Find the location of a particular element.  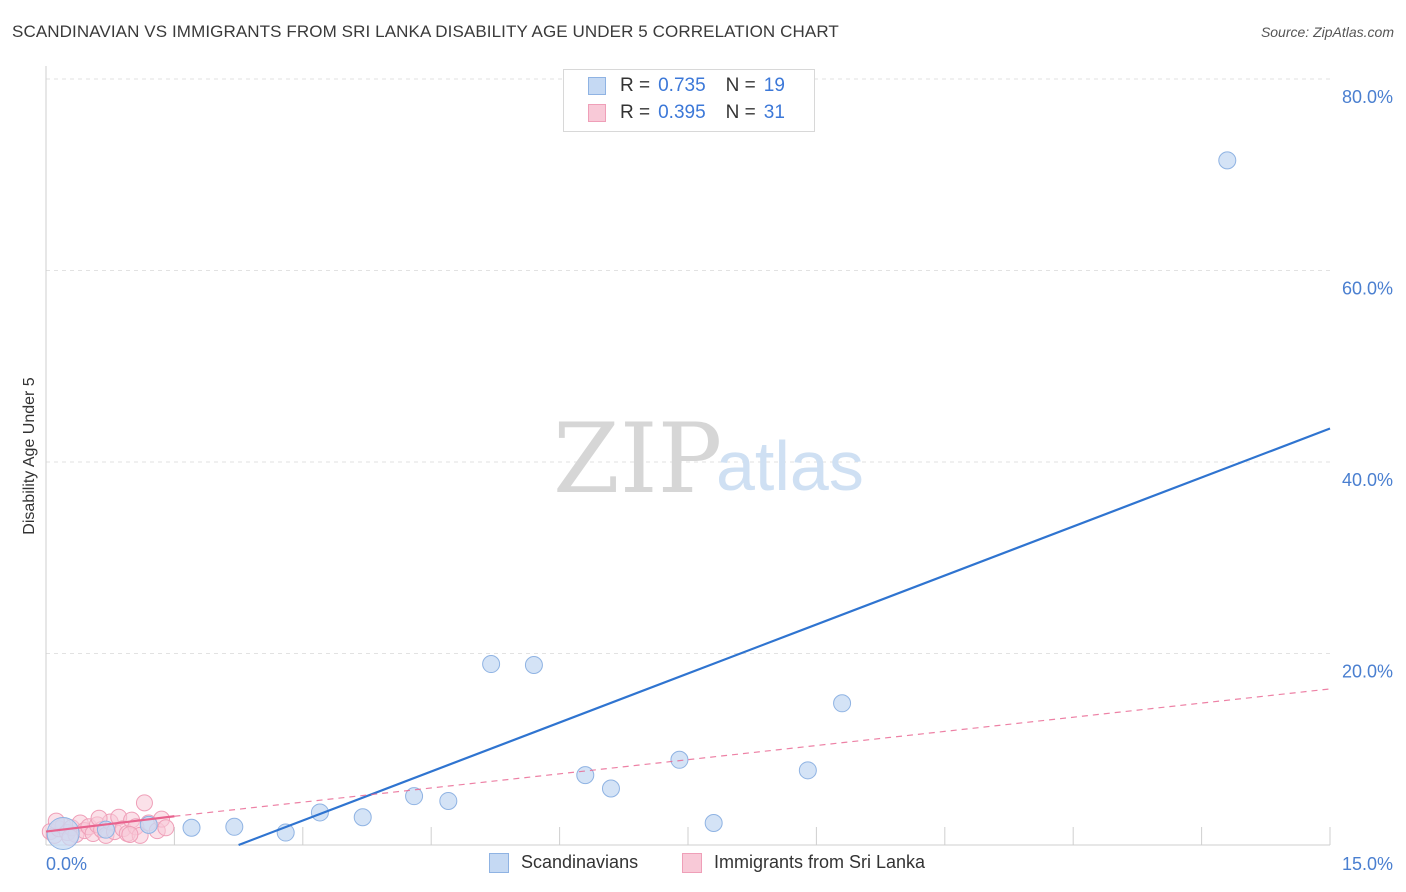

watermark-zip: ZIP is located at coordinates (637, 459).